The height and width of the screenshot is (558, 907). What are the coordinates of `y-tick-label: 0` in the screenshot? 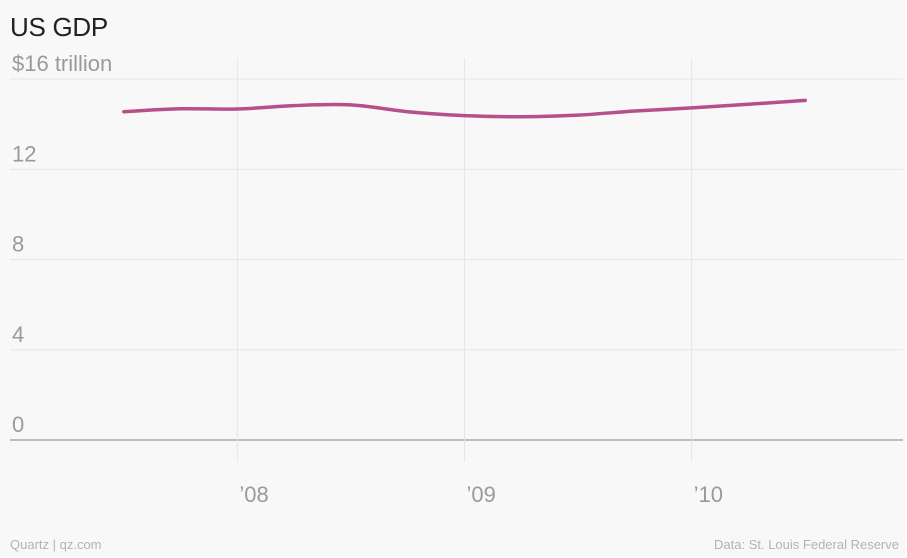 It's located at (18, 424).